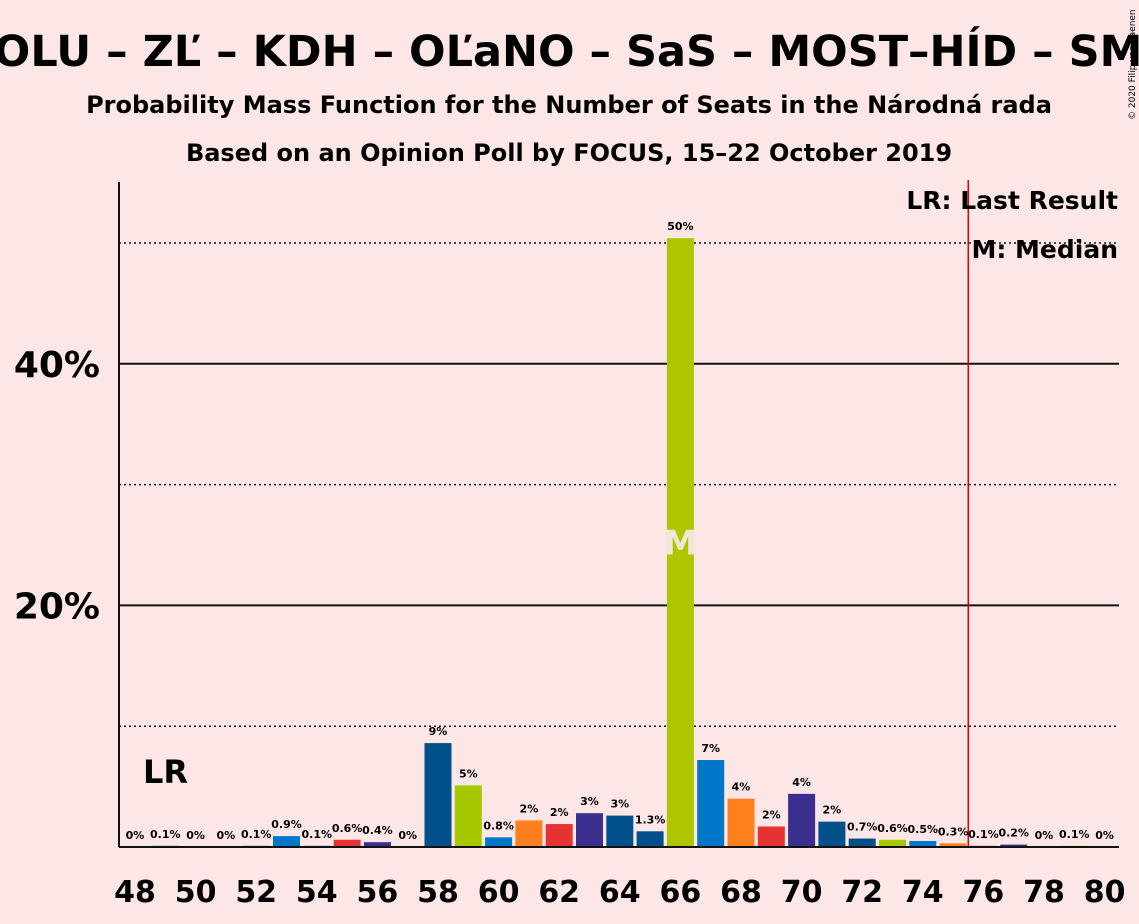 The image size is (1139, 924). Describe the element at coordinates (710, 748) in the screenshot. I see `data-label-67: 7%` at that location.